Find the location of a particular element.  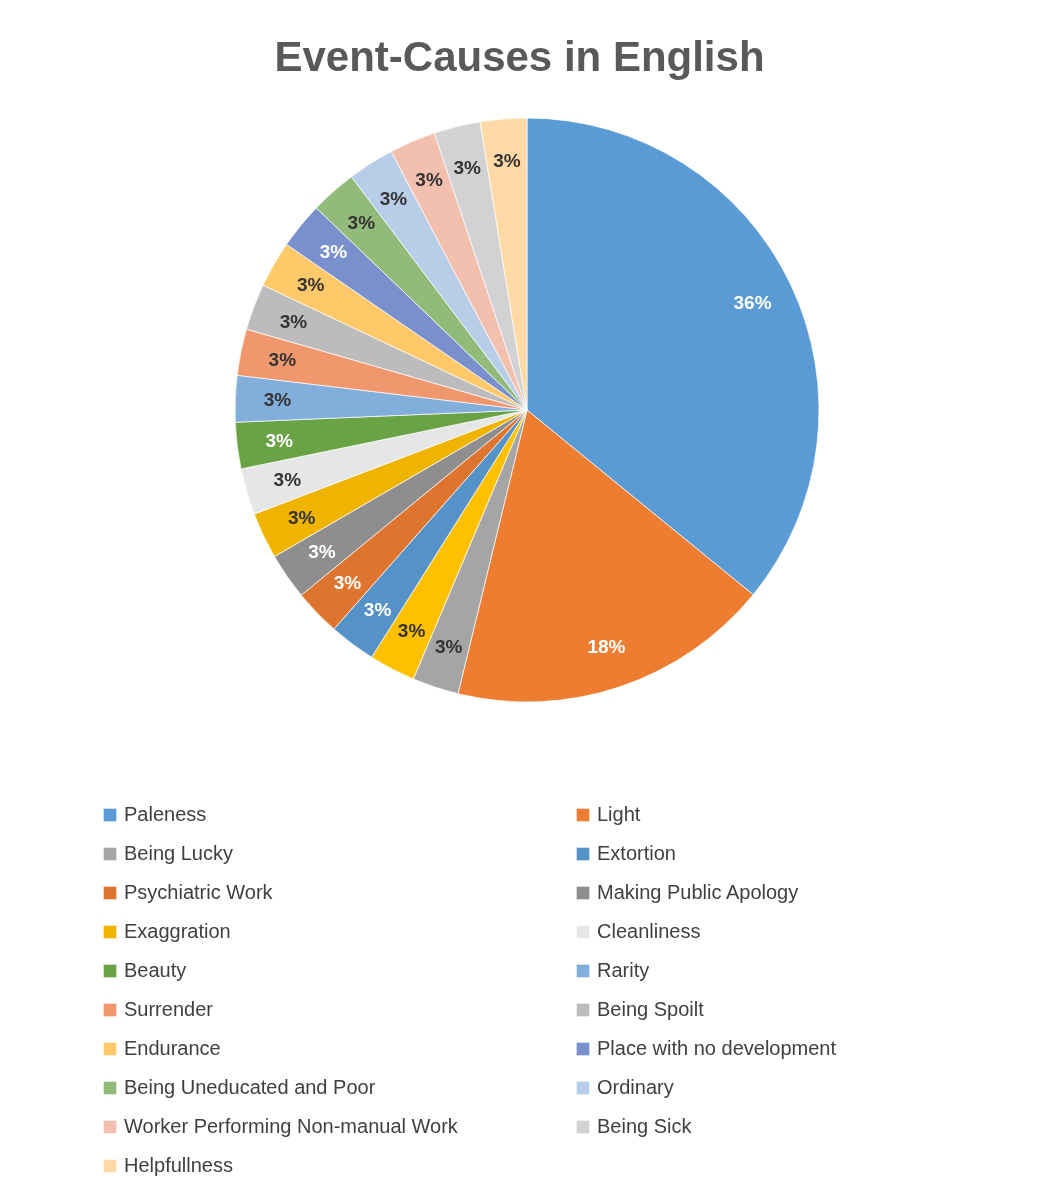

legend-label: Being Spoilt is located at coordinates (651, 1009).